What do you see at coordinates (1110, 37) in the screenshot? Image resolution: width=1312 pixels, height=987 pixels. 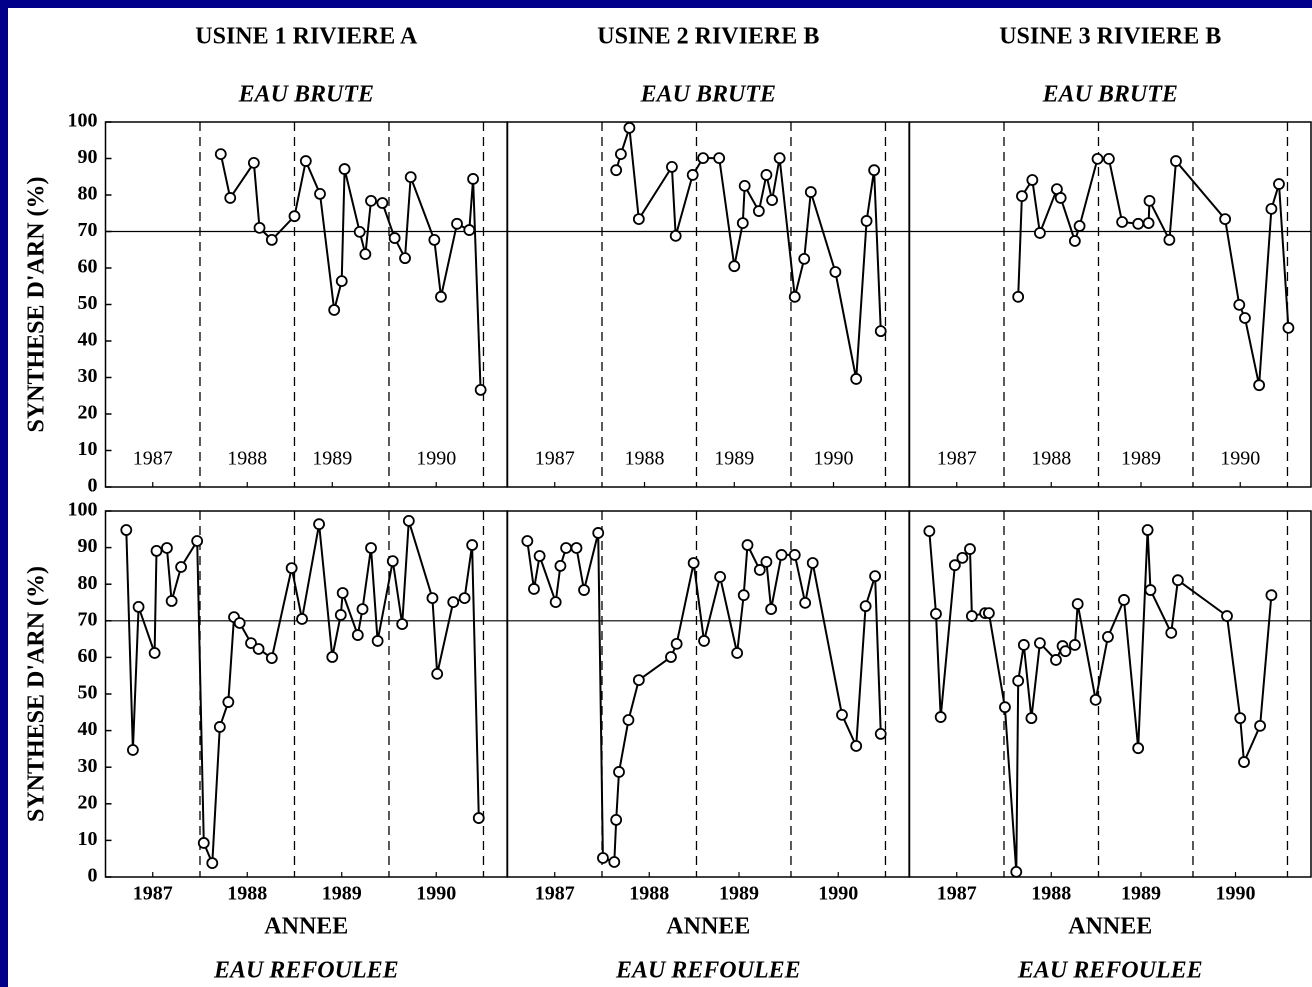 I see `panel-title: USINE 3 RIVIERE B` at bounding box center [1110, 37].